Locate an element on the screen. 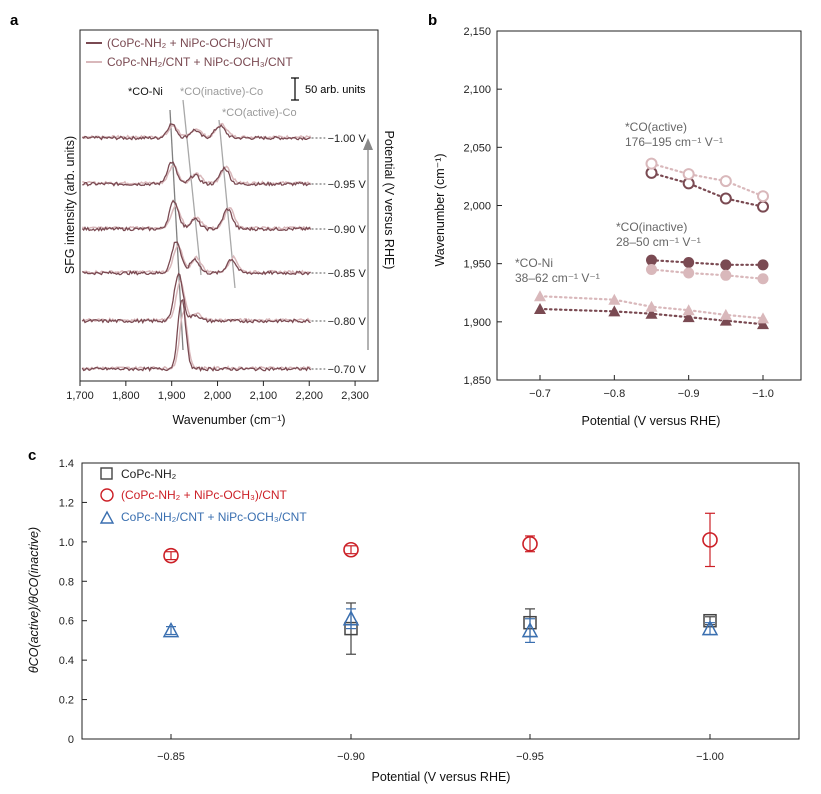 This screenshot has height=794, width=821. legend-text-mixed: (CoPc-NH₂ + NiPc-OCH₃)/CNT is located at coordinates (204, 495).